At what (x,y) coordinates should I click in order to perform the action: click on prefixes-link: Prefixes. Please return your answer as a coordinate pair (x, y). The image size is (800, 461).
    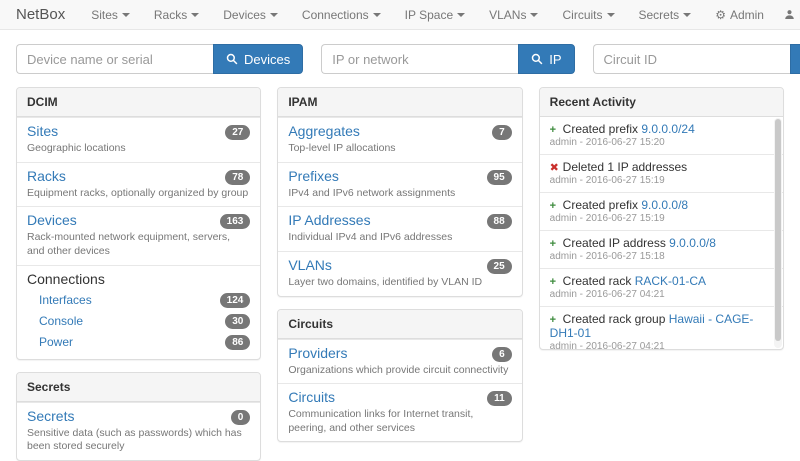
    Looking at the image, I should click on (313, 175).